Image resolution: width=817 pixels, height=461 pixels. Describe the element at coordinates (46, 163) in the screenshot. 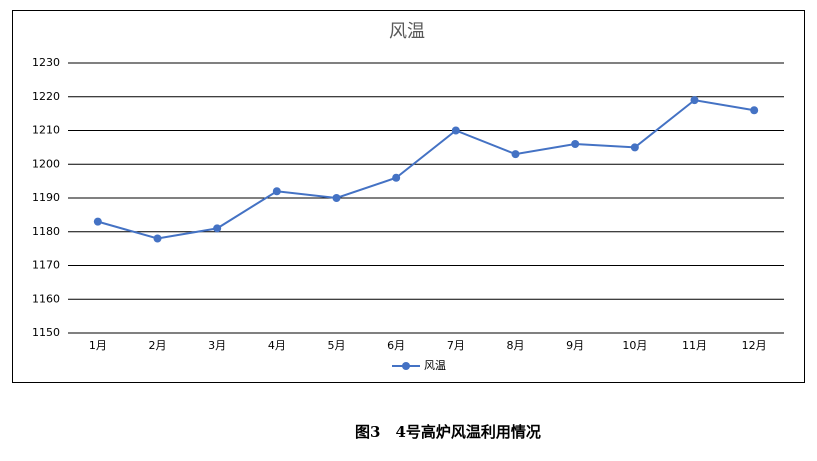

I see `y-tick-label: 1200` at that location.